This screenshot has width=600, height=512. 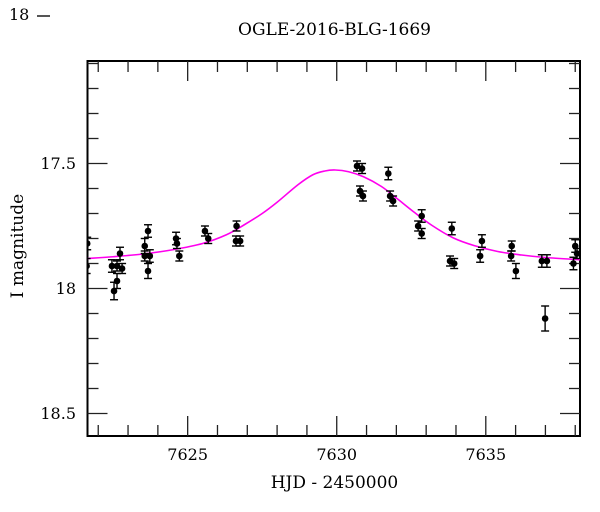 I want to click on x-axis-label: HJD - 2450000, so click(x=334, y=483).